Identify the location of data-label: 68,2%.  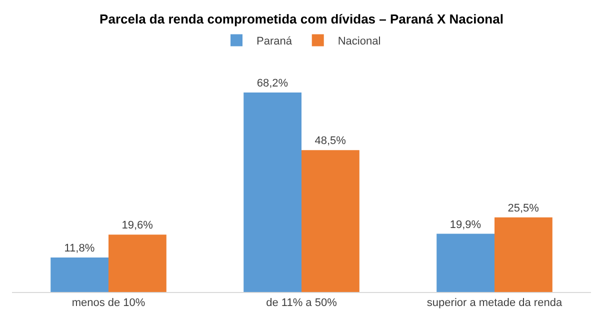
(272, 84).